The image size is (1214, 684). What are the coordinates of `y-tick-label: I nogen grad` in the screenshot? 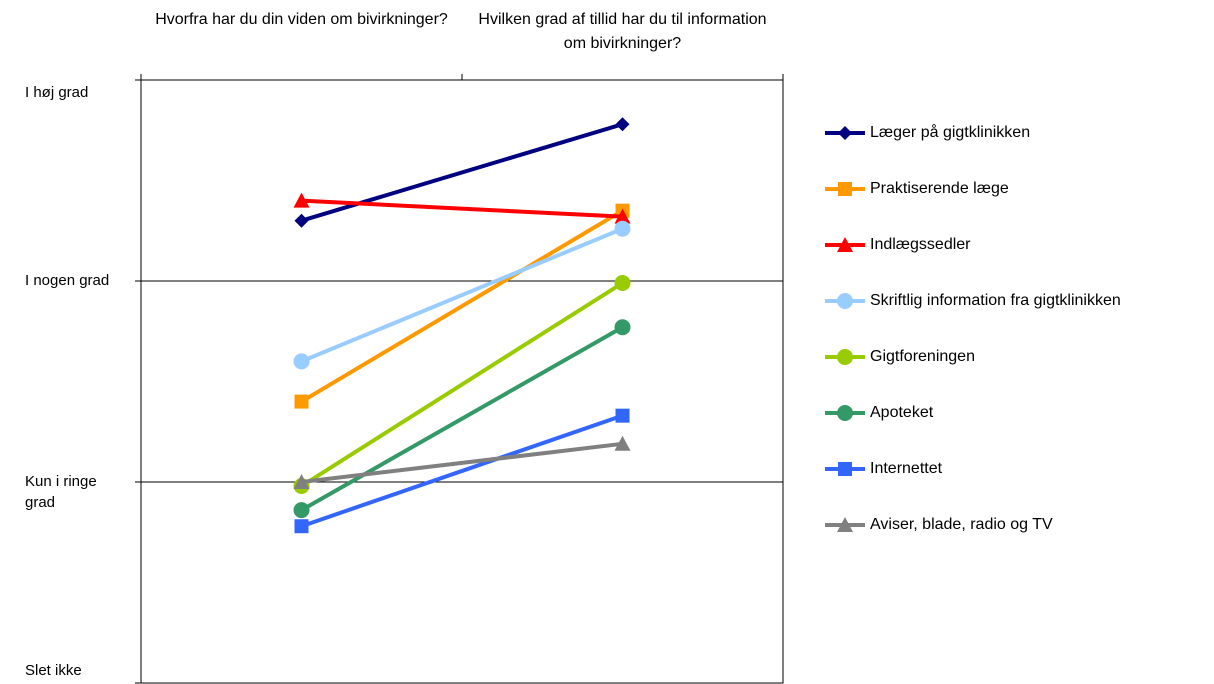 It's located at (67, 280).